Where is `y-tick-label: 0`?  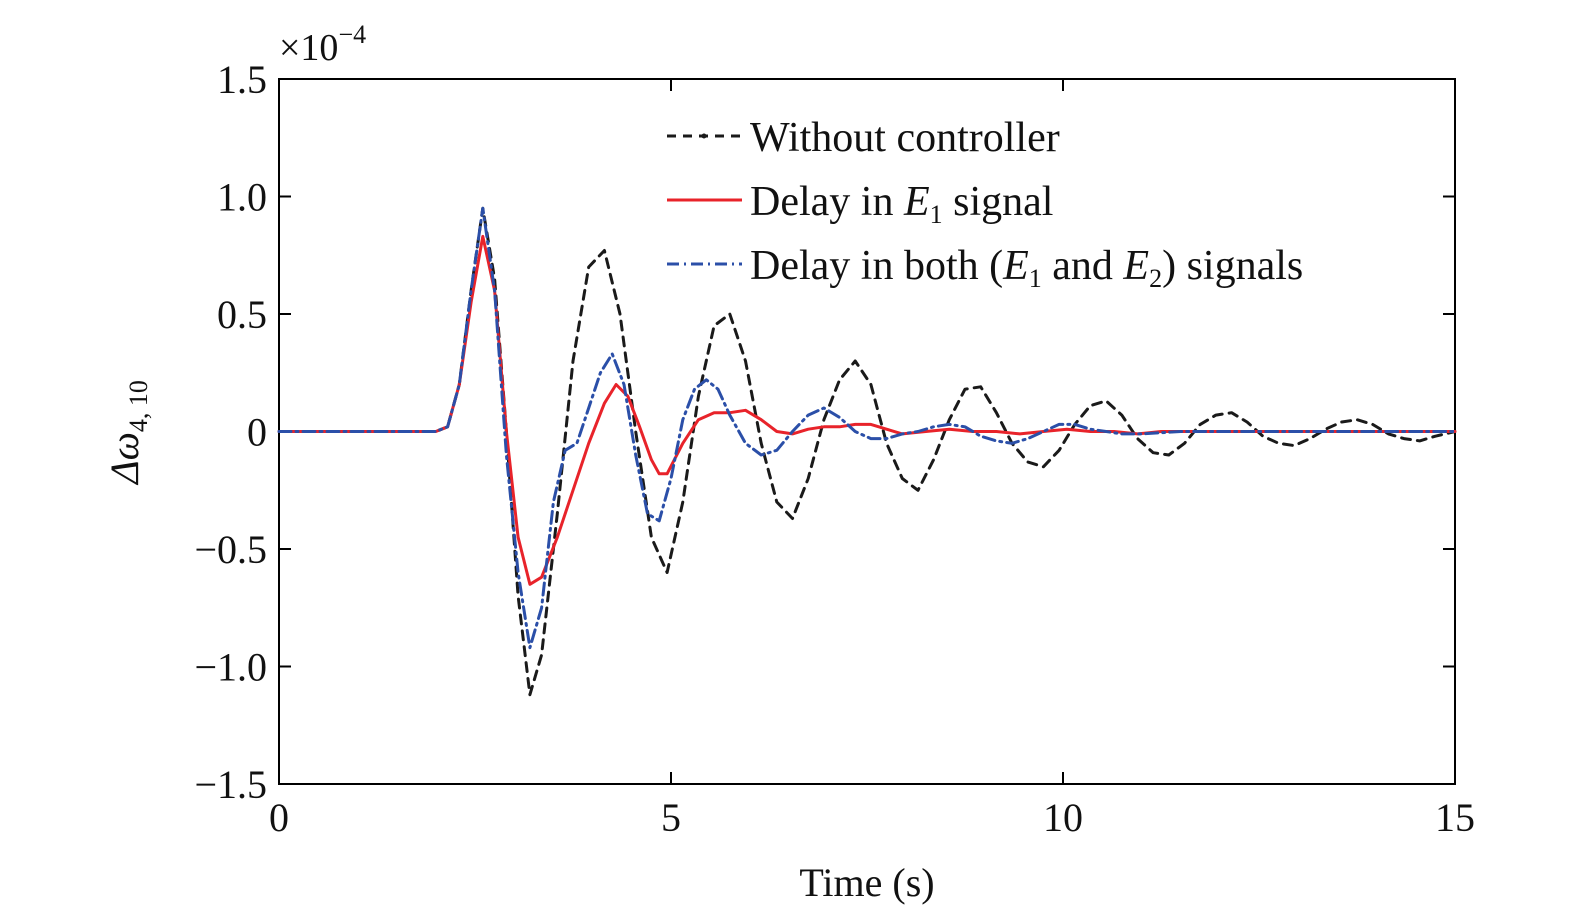
y-tick-label: 0 is located at coordinates (257, 432).